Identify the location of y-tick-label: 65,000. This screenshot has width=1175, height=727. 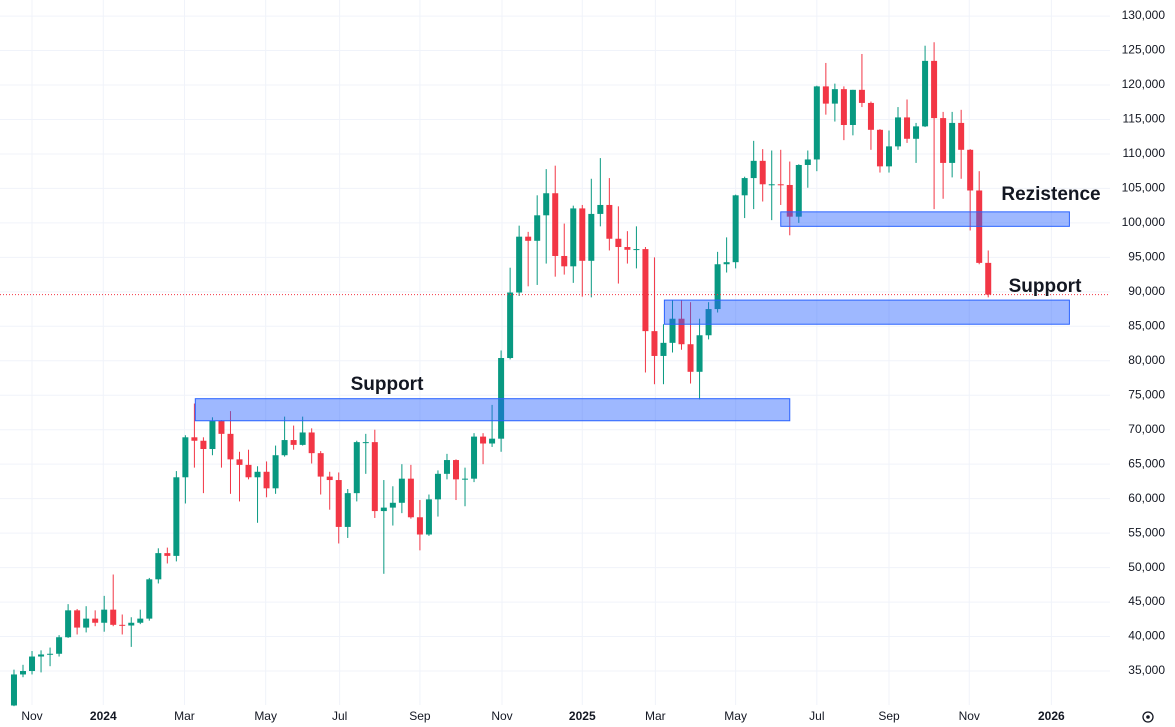
(1146, 463).